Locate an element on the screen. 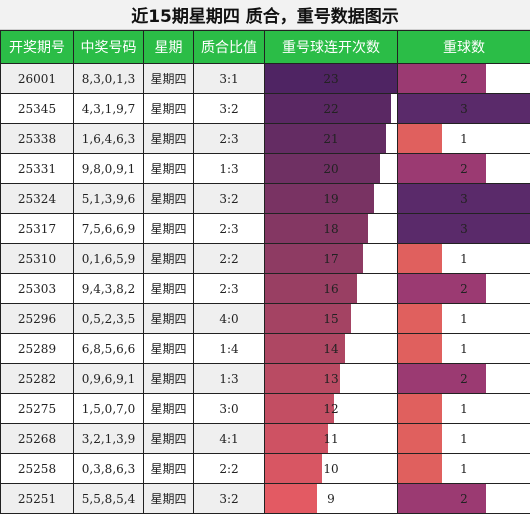 The height and width of the screenshot is (528, 530). streak-cell: 20 is located at coordinates (331, 168).